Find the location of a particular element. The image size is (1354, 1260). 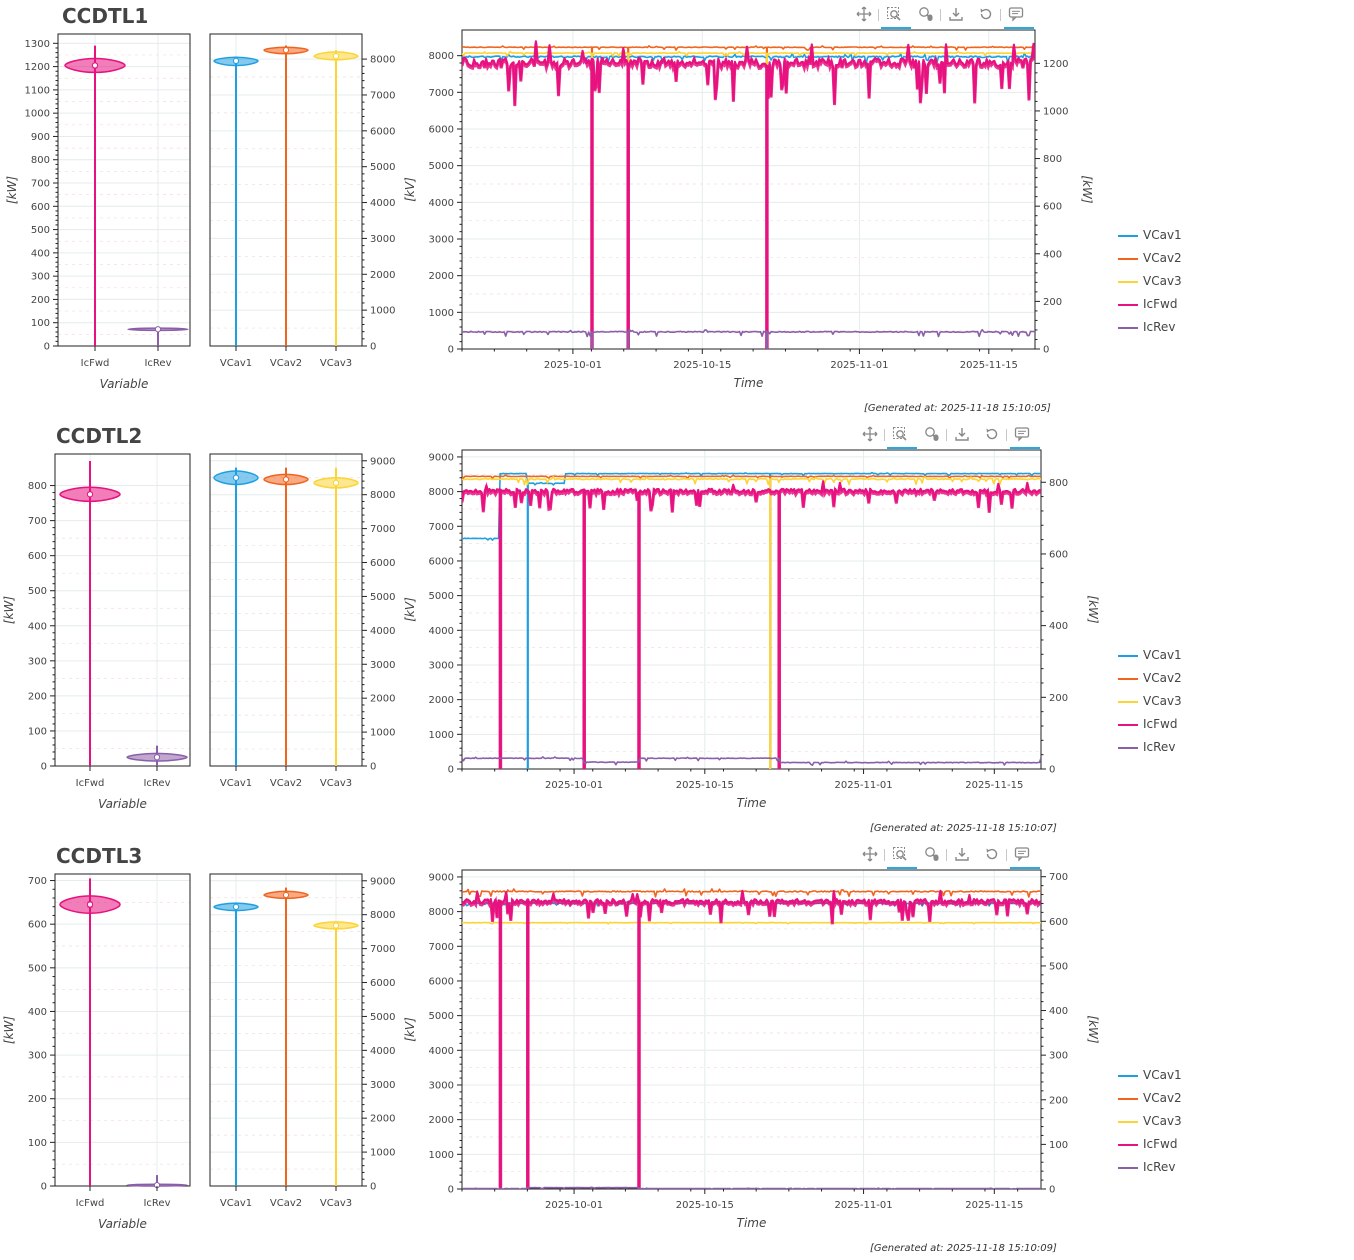

y-tick-label: 600 is located at coordinates (37, 925).